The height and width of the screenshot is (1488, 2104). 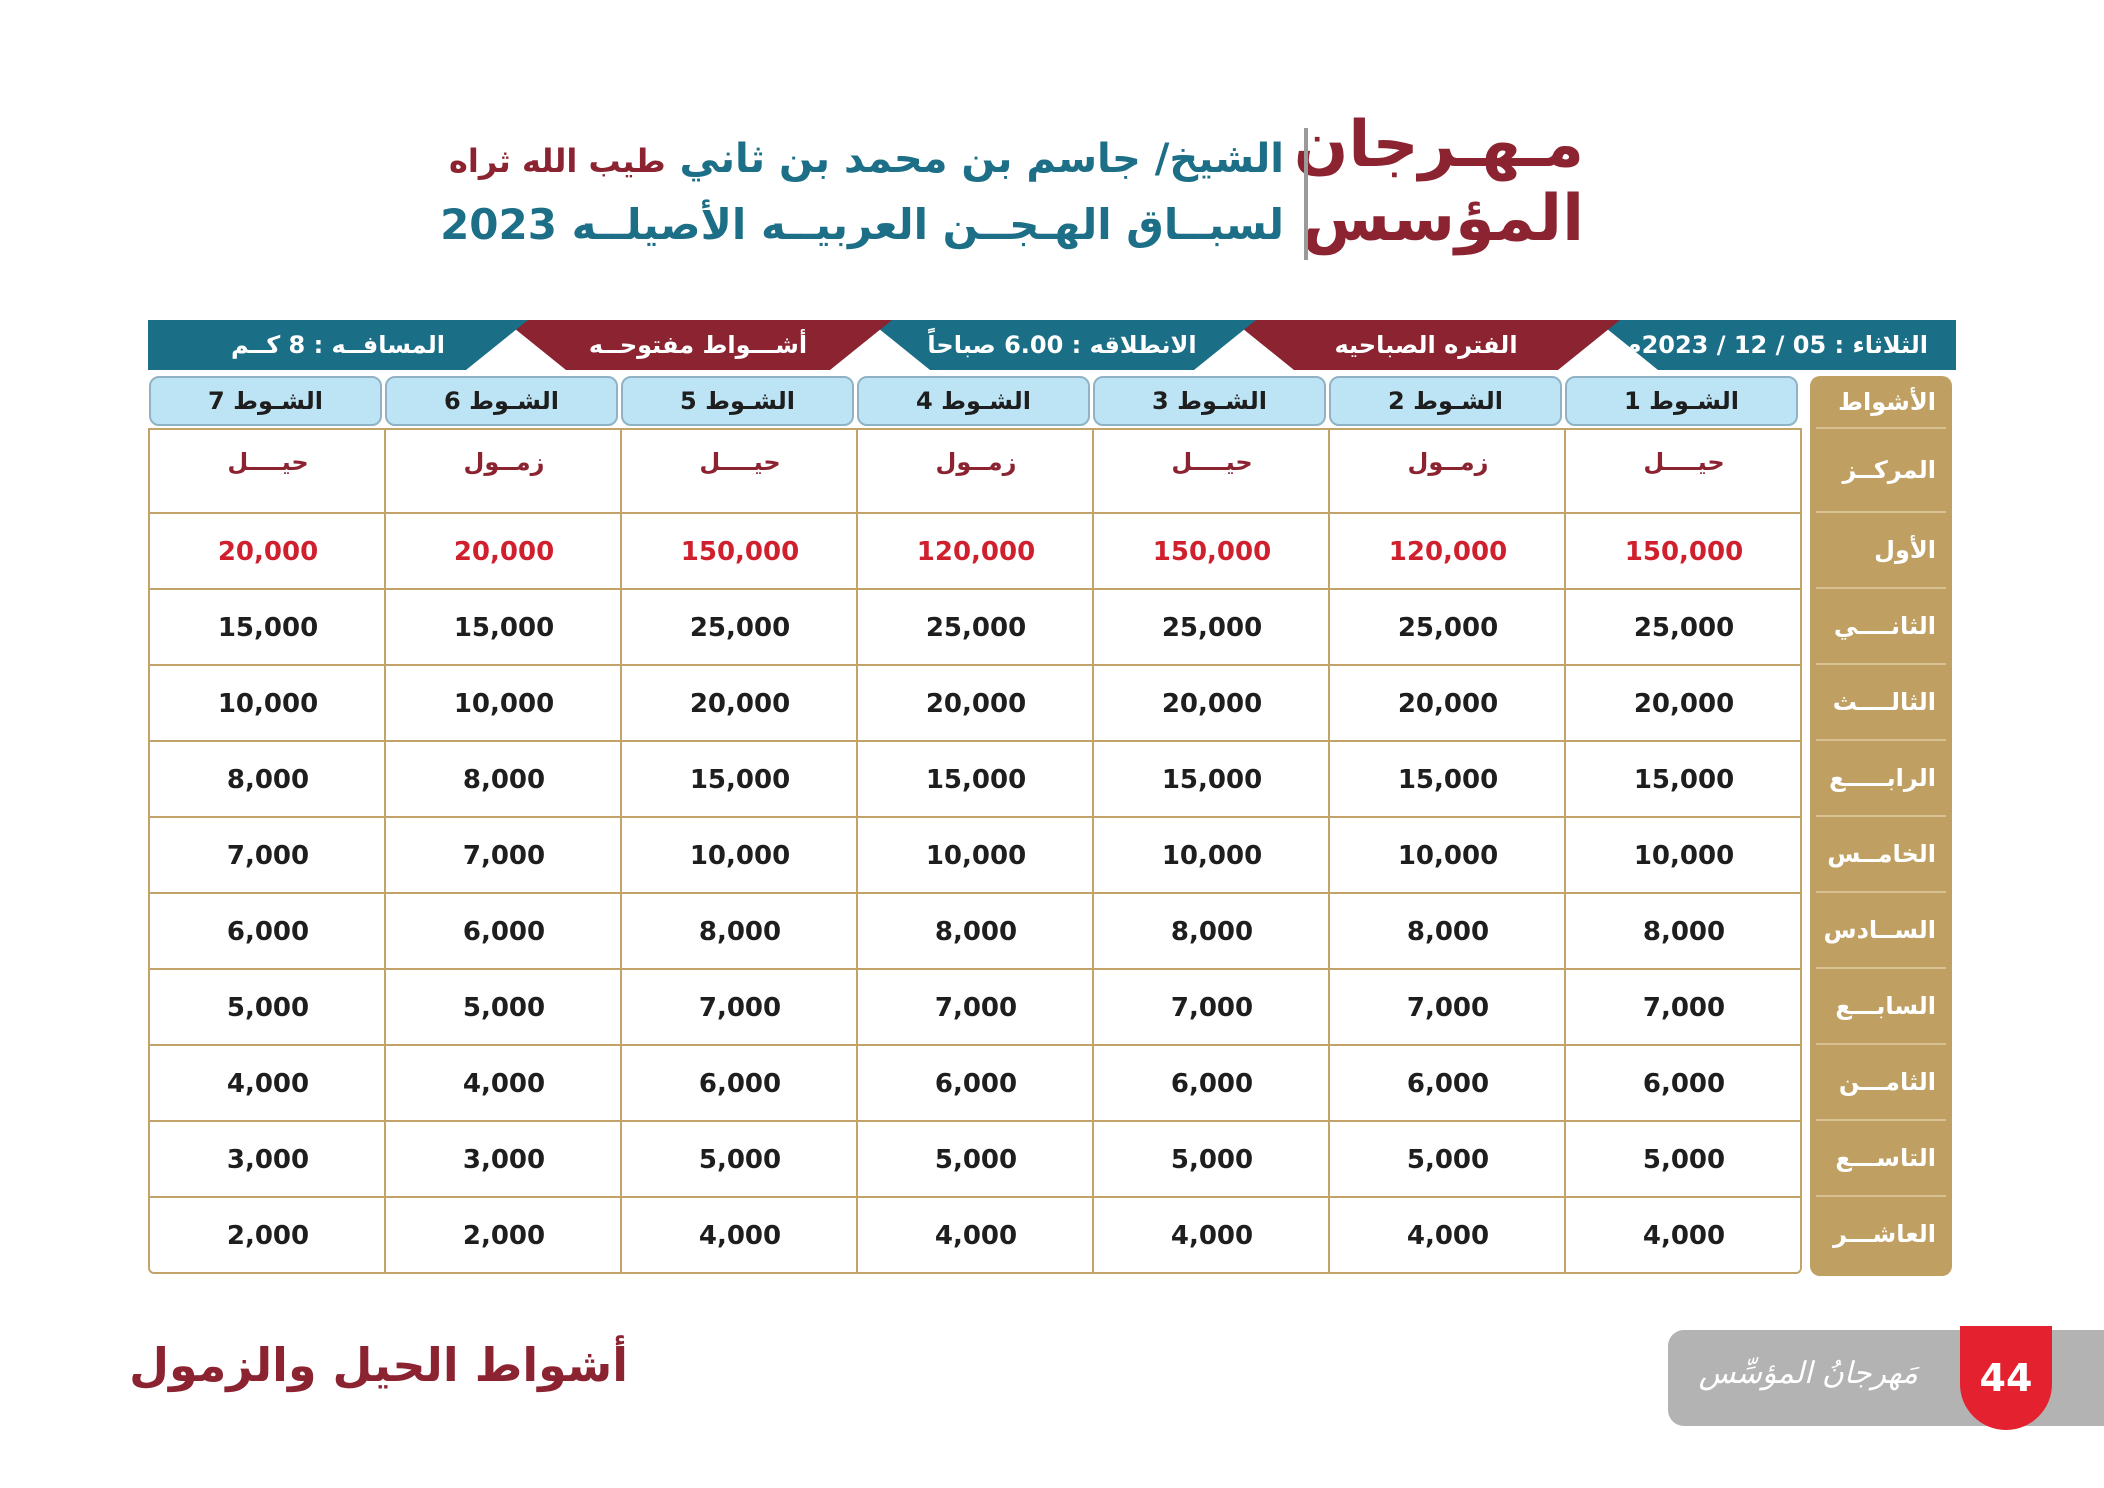 What do you see at coordinates (1442, 219) in the screenshot?
I see `logo-line-2: المؤسس` at bounding box center [1442, 219].